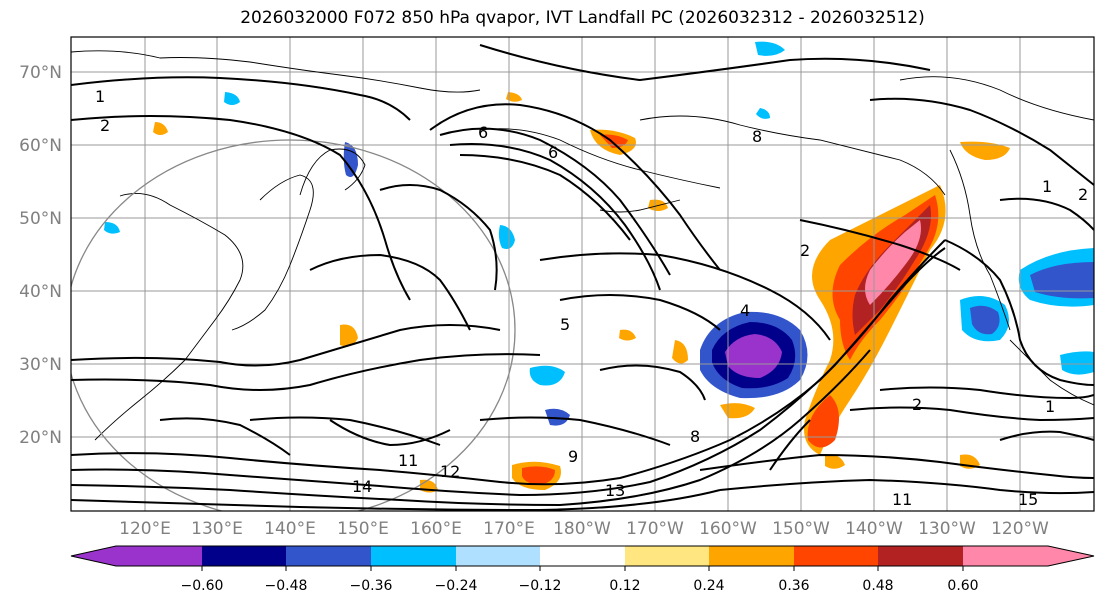 This screenshot has width=1105, height=604. What do you see at coordinates (286, 586) in the screenshot?
I see `colorbar-tick-label: −0.48` at bounding box center [286, 586].